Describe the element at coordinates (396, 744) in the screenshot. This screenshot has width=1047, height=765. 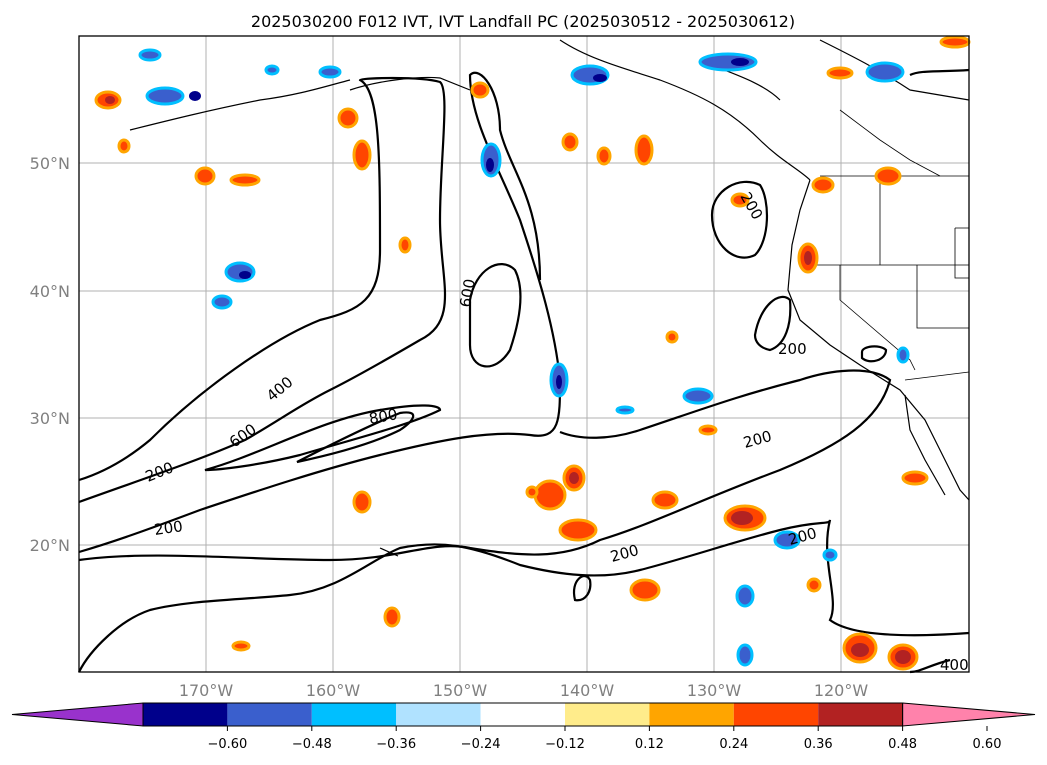
I see `colorbar-tick-label: −0.36` at that location.